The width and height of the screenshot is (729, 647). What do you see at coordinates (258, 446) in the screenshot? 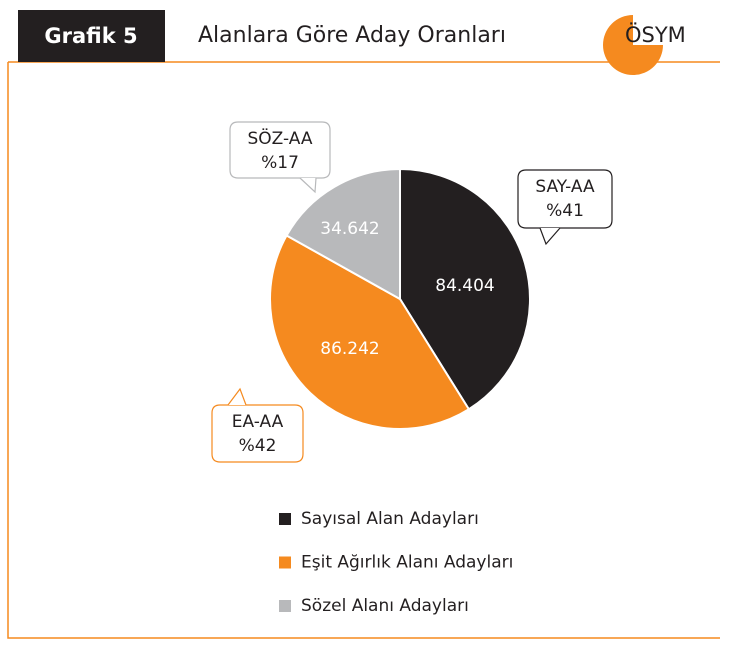
I see `callout-percent: %42` at bounding box center [258, 446].